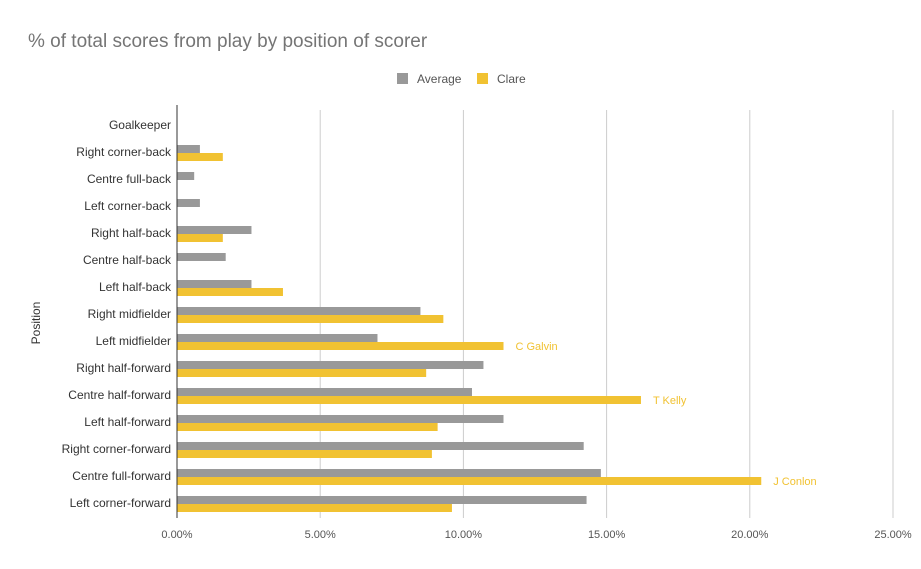 Image resolution: width=921 pixels, height=569 pixels. I want to click on category-label: Centre half-forward, so click(119, 395).